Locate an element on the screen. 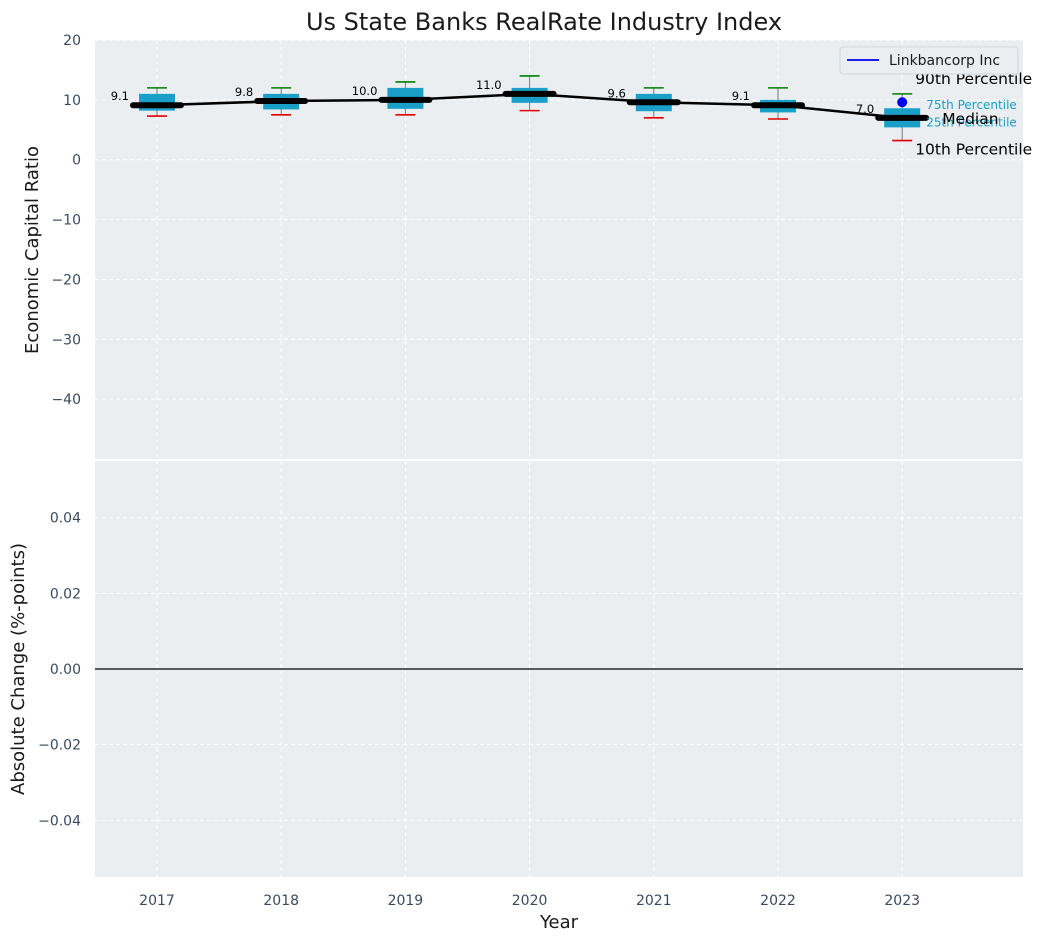 The image size is (1049, 942). y-tick-label: −20 is located at coordinates (66, 280).